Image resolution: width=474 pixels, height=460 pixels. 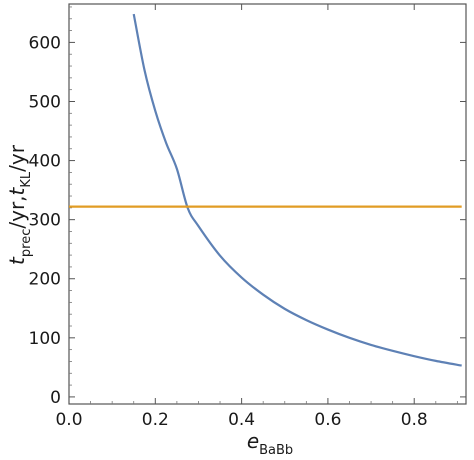 I want to click on y-tick-label: 600, so click(x=45, y=43).